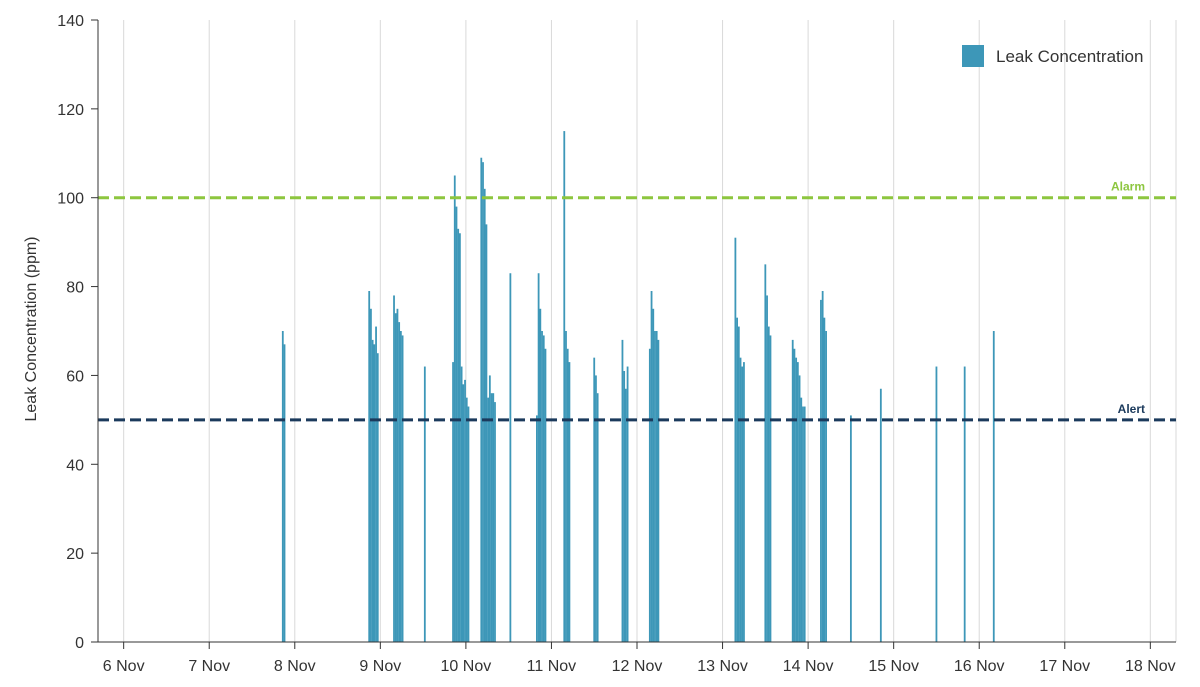 The image size is (1200, 687). What do you see at coordinates (552, 666) in the screenshot?
I see `x-tick-label: 11 Nov` at bounding box center [552, 666].